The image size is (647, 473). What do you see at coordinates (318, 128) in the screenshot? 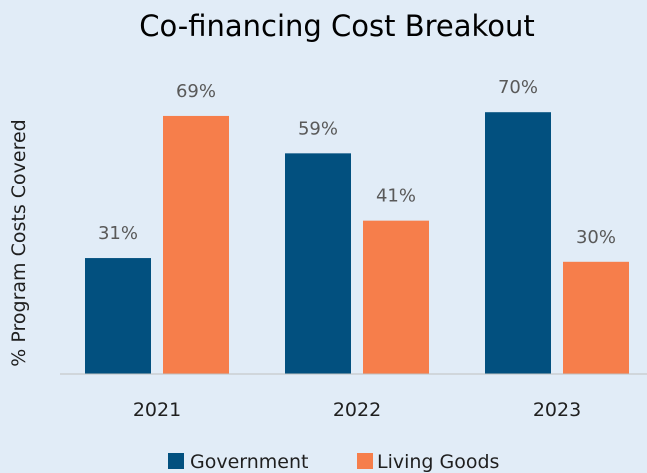
I see `data-label-government-2022: 59%` at bounding box center [318, 128].